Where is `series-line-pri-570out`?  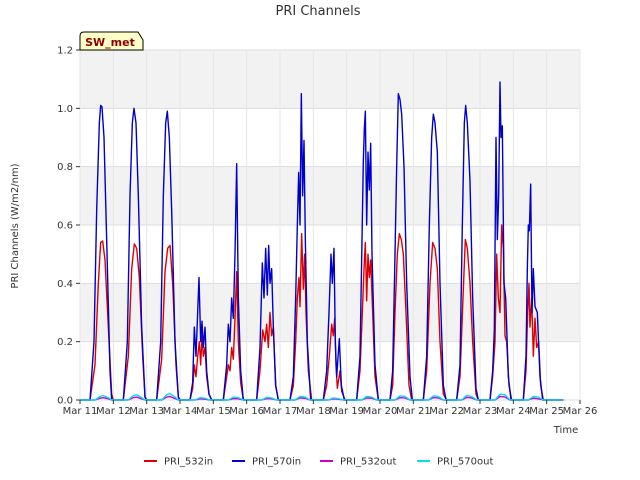 series-line-pri-570out is located at coordinates (322, 396).